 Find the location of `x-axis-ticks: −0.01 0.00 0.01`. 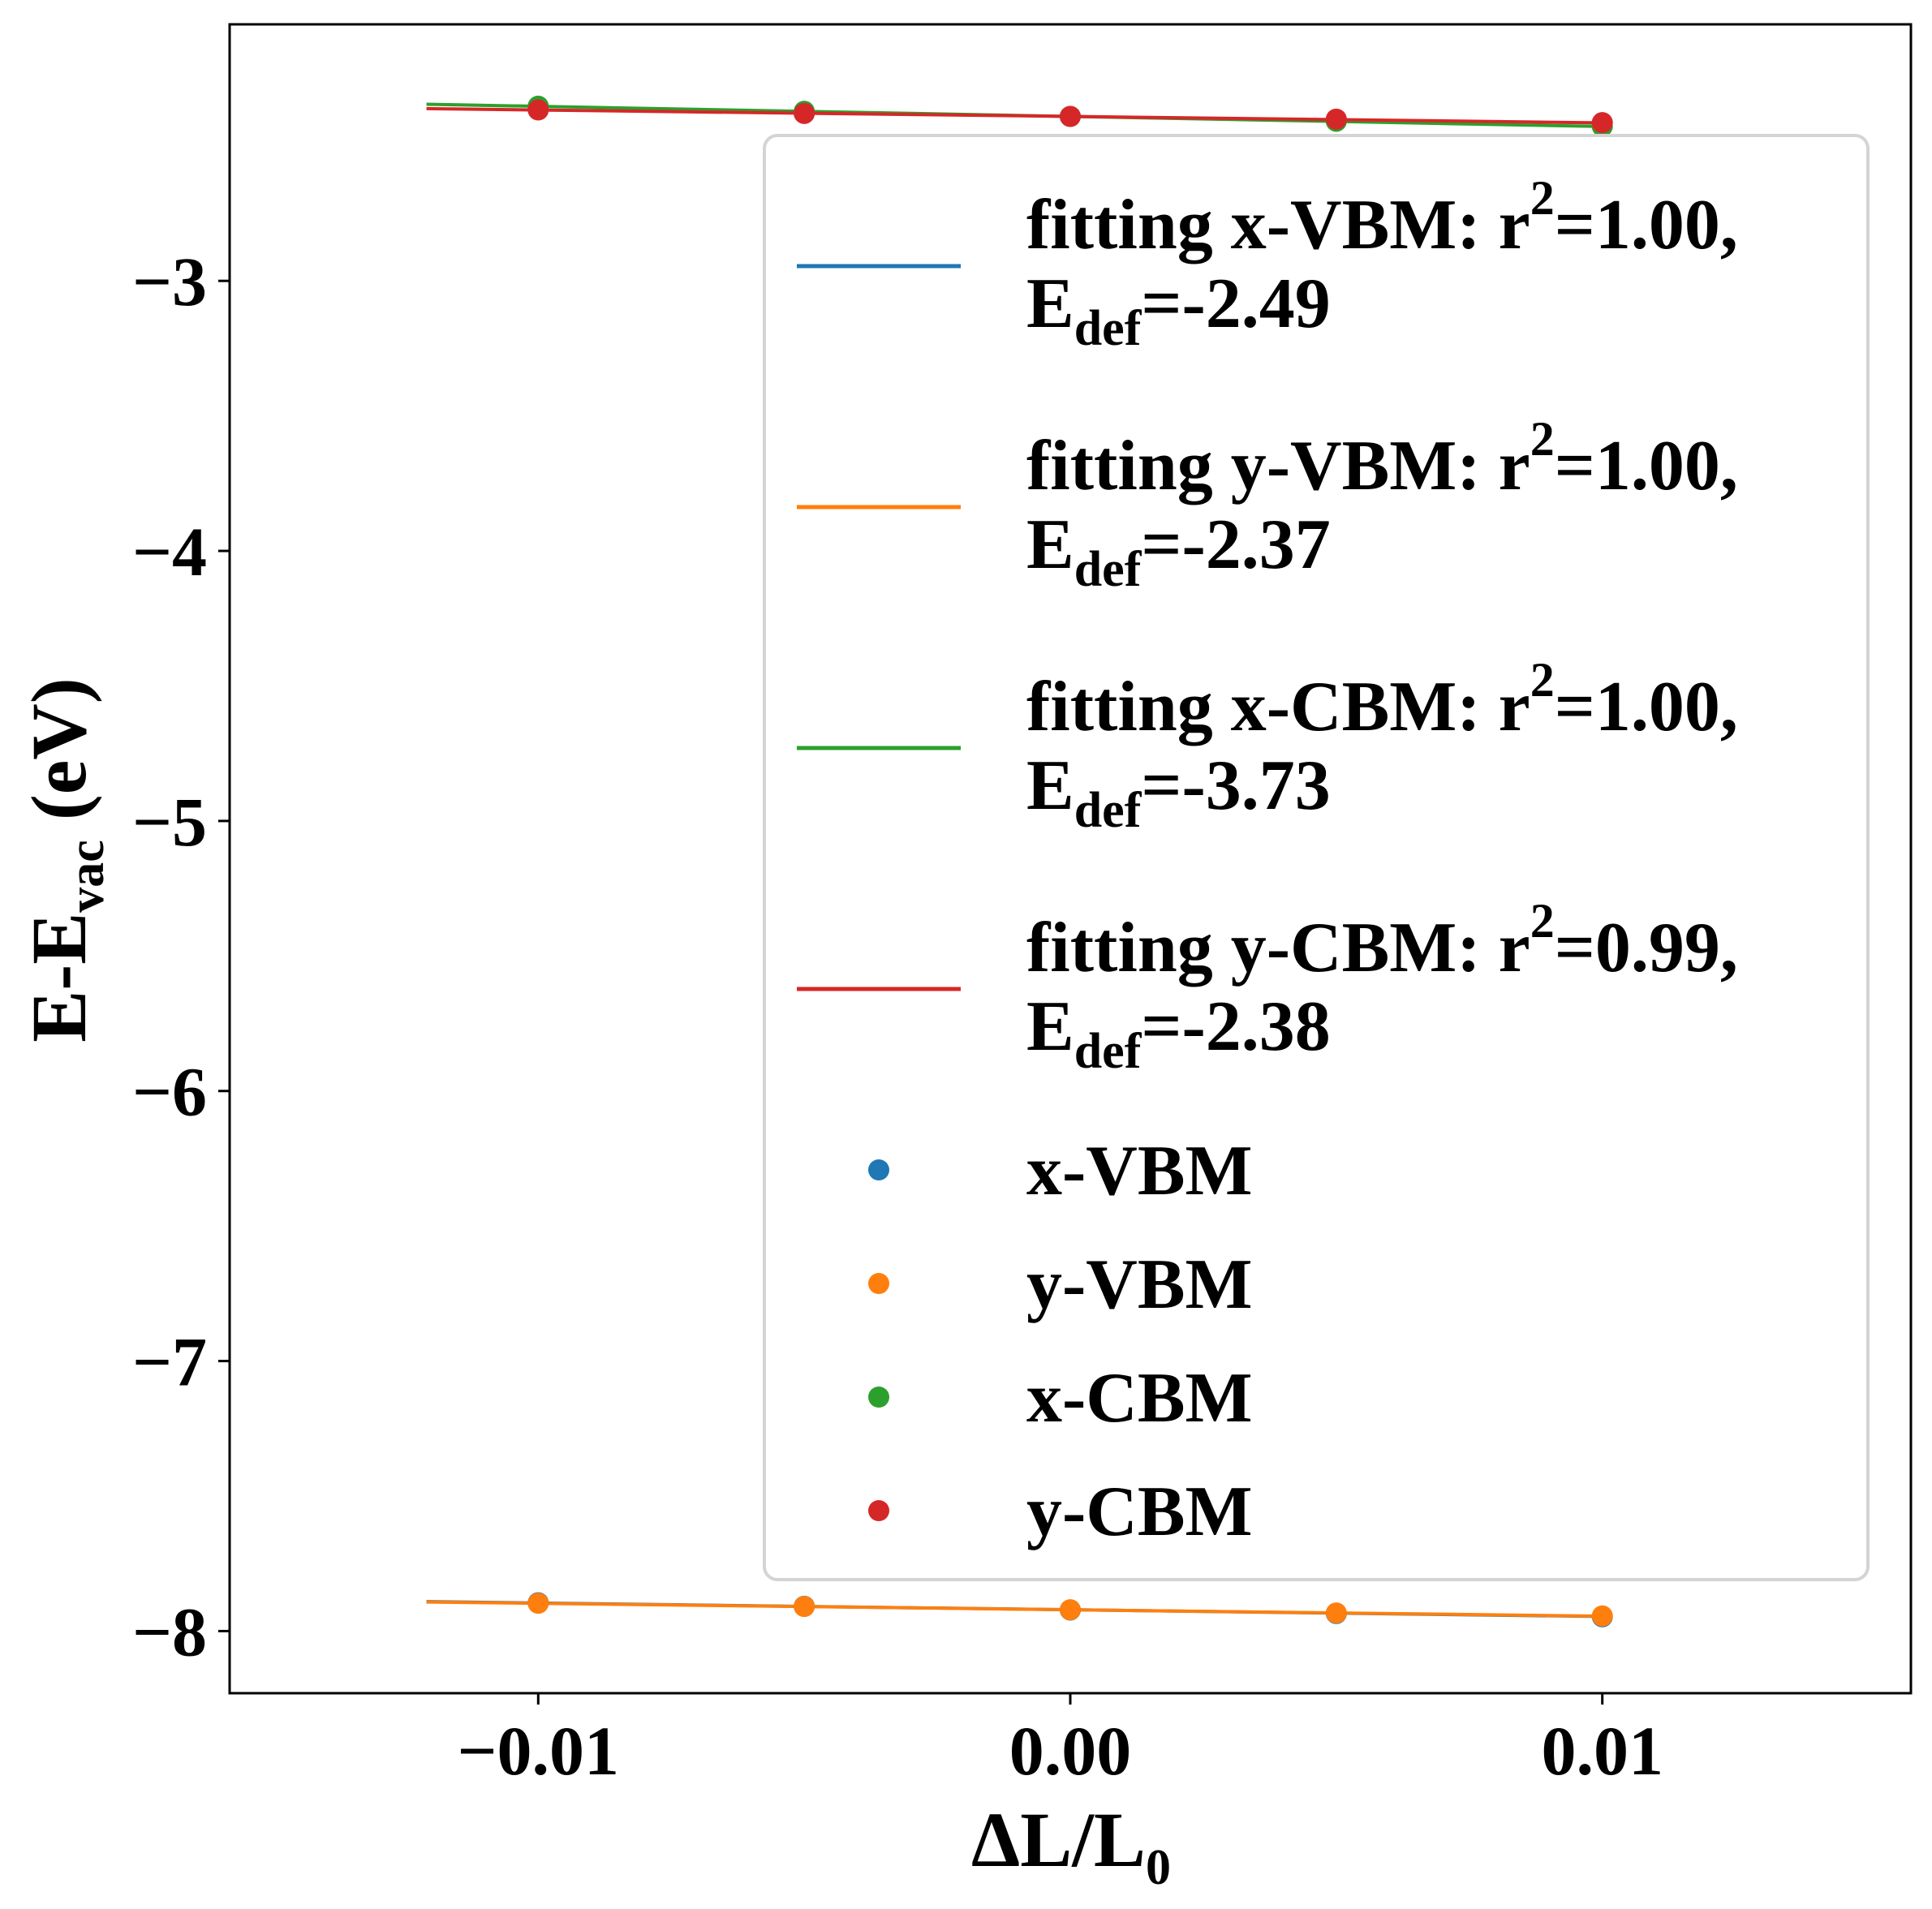

x-axis-ticks: −0.01 0.00 0.01 is located at coordinates (1060, 1742).